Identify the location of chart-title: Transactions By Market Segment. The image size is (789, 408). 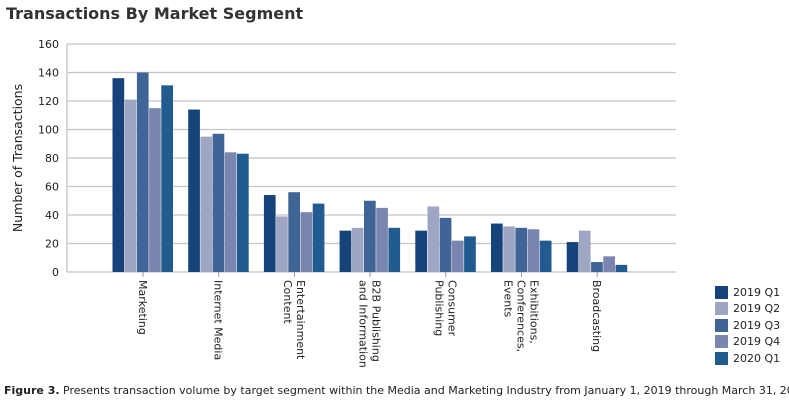
(155, 13).